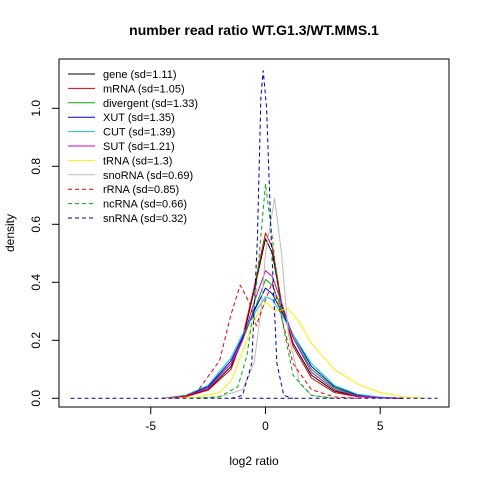 Image resolution: width=480 pixels, height=480 pixels. Describe the element at coordinates (144, 89) in the screenshot. I see `legend-label: mRNA (sd=1.05)` at that location.